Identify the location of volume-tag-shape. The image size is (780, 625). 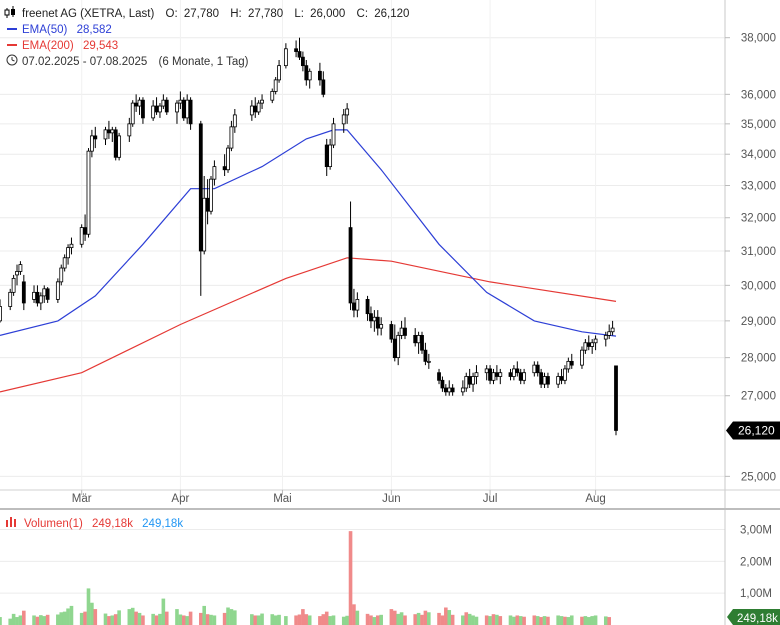
(753, 617).